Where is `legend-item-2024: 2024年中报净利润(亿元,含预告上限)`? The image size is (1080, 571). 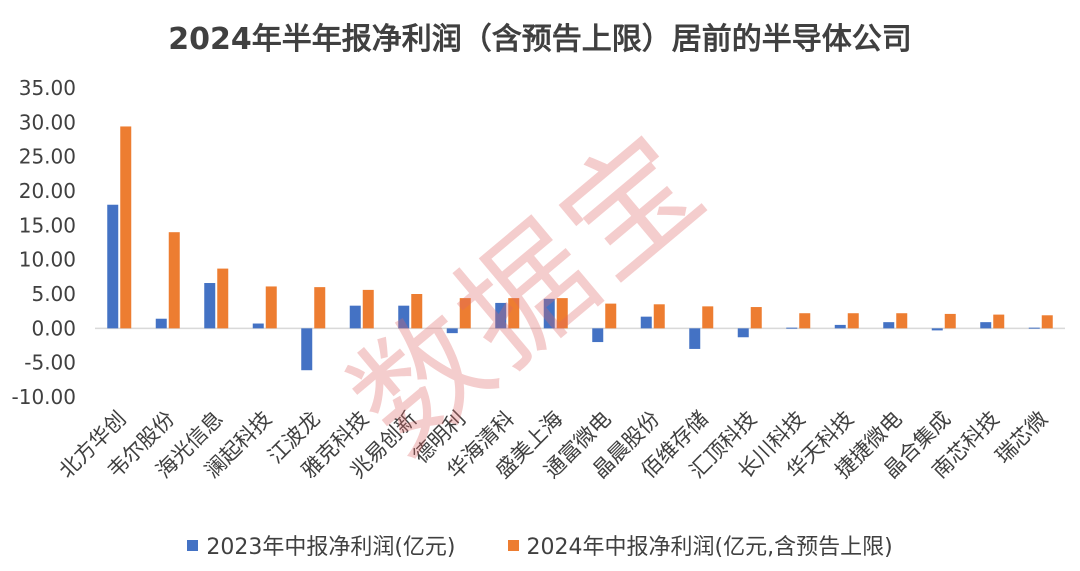 legend-item-2024: 2024年中报净利润(亿元,含预告上限) is located at coordinates (700, 545).